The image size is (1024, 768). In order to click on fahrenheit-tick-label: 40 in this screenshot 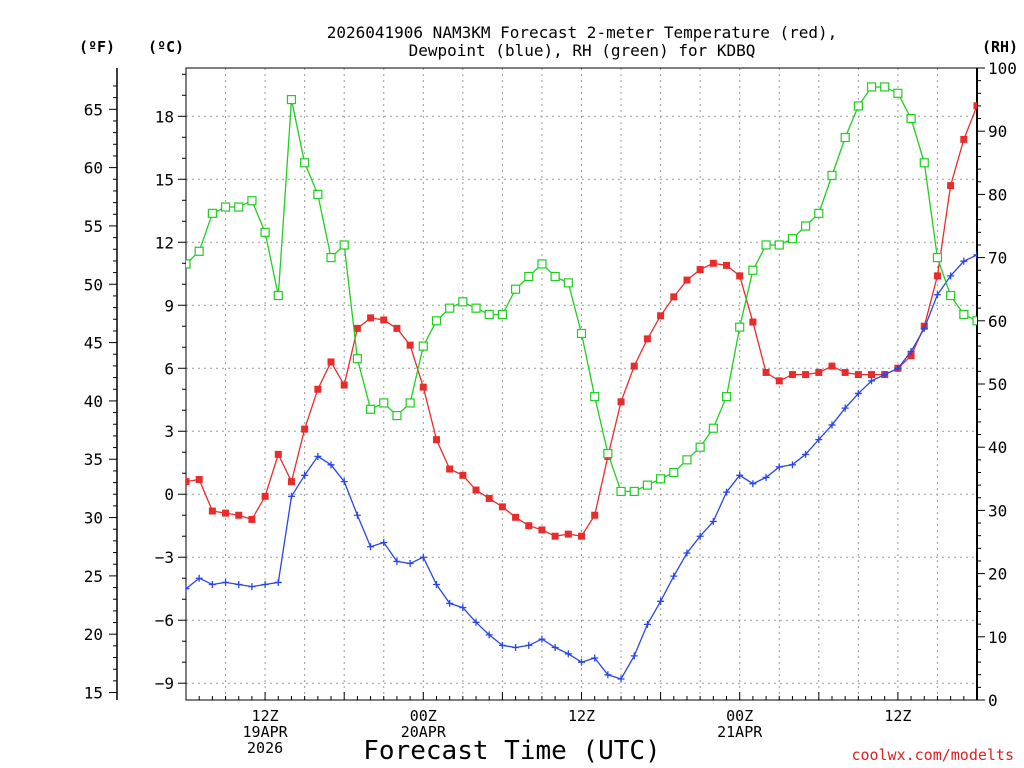, I will do `click(93, 401)`.